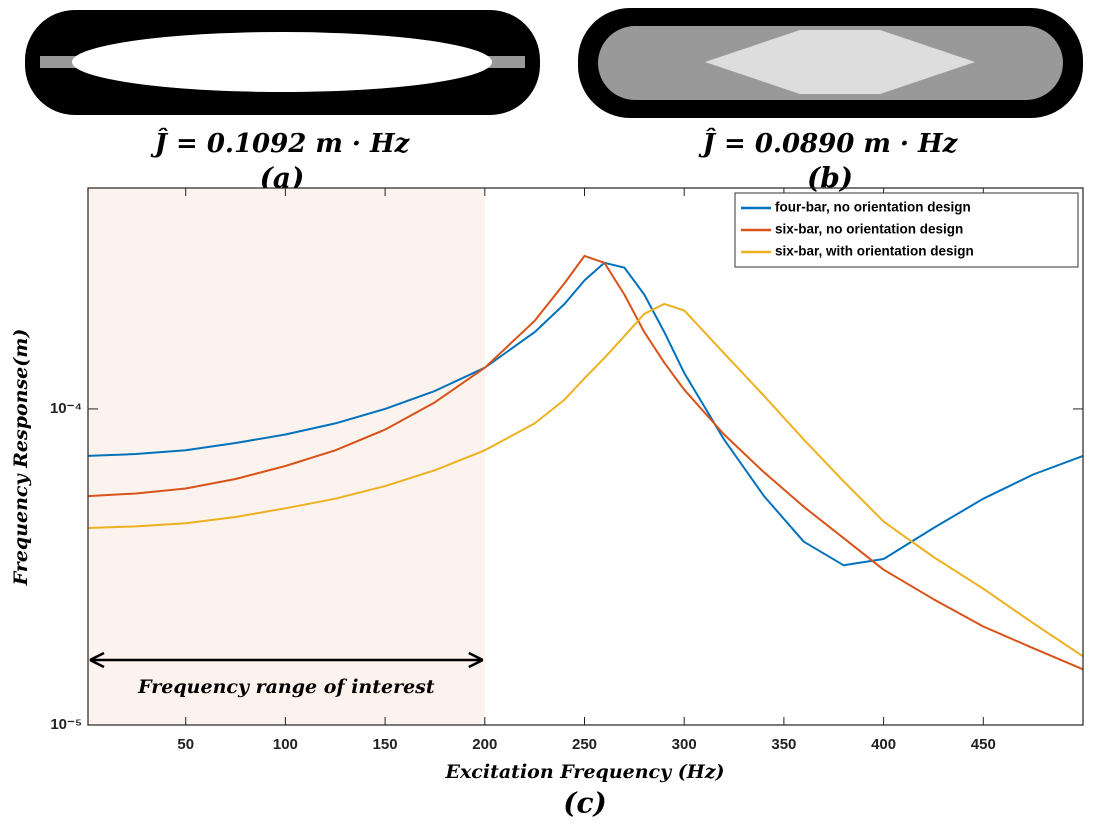  Describe the element at coordinates (585, 803) in the screenshot. I see `panel-label: (c)` at that location.